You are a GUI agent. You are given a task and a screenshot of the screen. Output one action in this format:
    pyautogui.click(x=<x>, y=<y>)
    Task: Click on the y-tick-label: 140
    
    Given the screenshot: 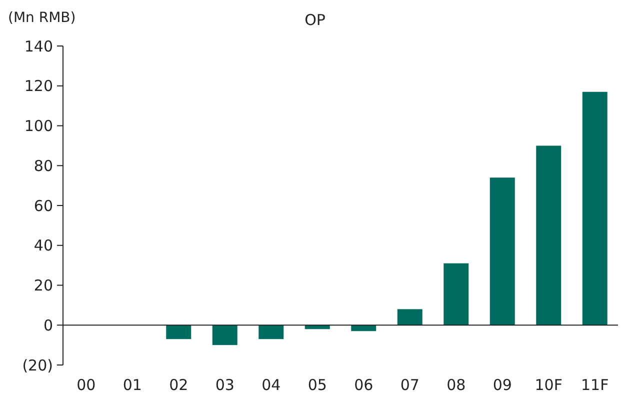 What is the action you would take?
    pyautogui.click(x=38, y=46)
    